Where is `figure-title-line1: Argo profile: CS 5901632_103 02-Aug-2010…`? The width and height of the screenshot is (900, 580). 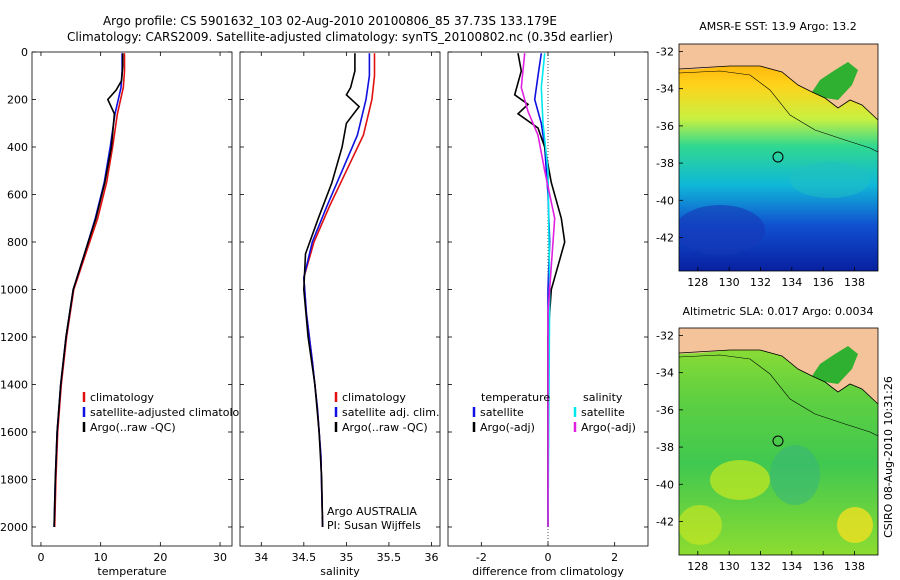
figure-title-line1: Argo profile: CS 5901632_103 02-Aug-2010… is located at coordinates (330, 21).